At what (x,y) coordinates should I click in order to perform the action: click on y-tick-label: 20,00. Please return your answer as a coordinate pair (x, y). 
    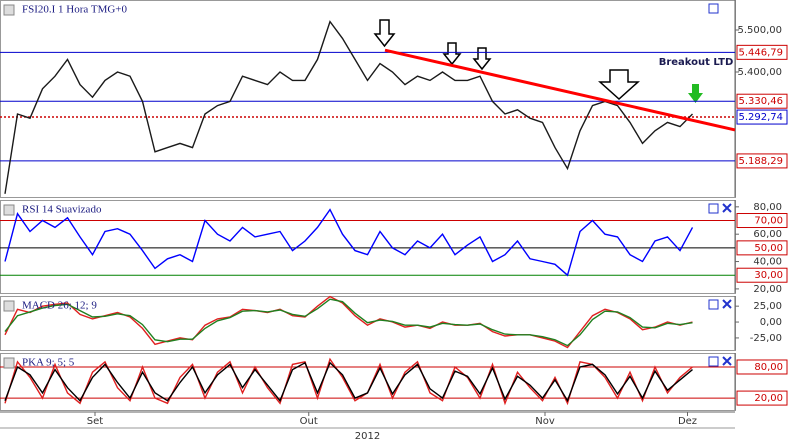
    Looking at the image, I should click on (767, 289).